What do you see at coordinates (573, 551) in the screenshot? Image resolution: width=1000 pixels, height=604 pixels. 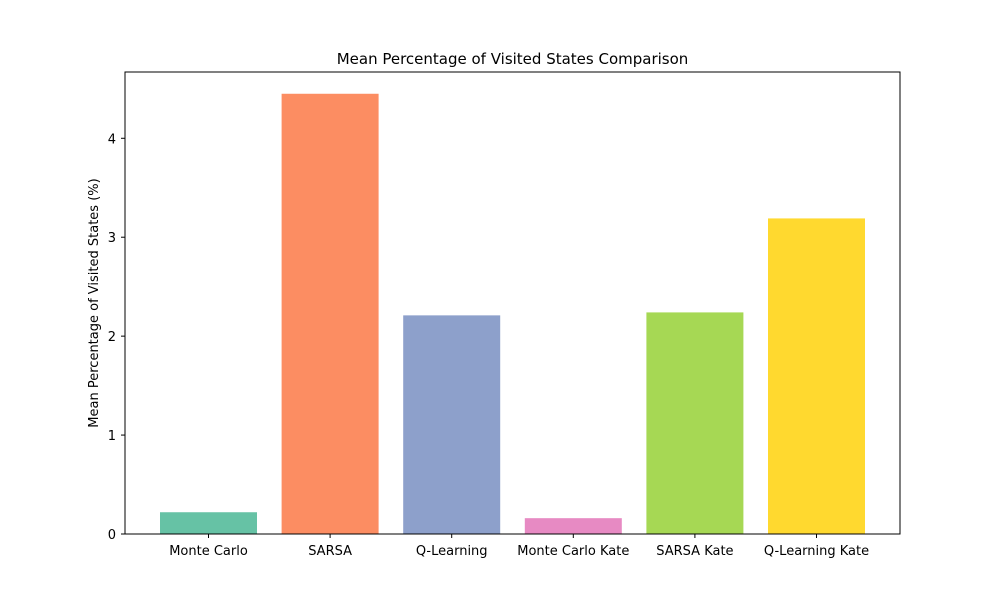 I see `x-tick-label: Monte Carlo Kate` at bounding box center [573, 551].